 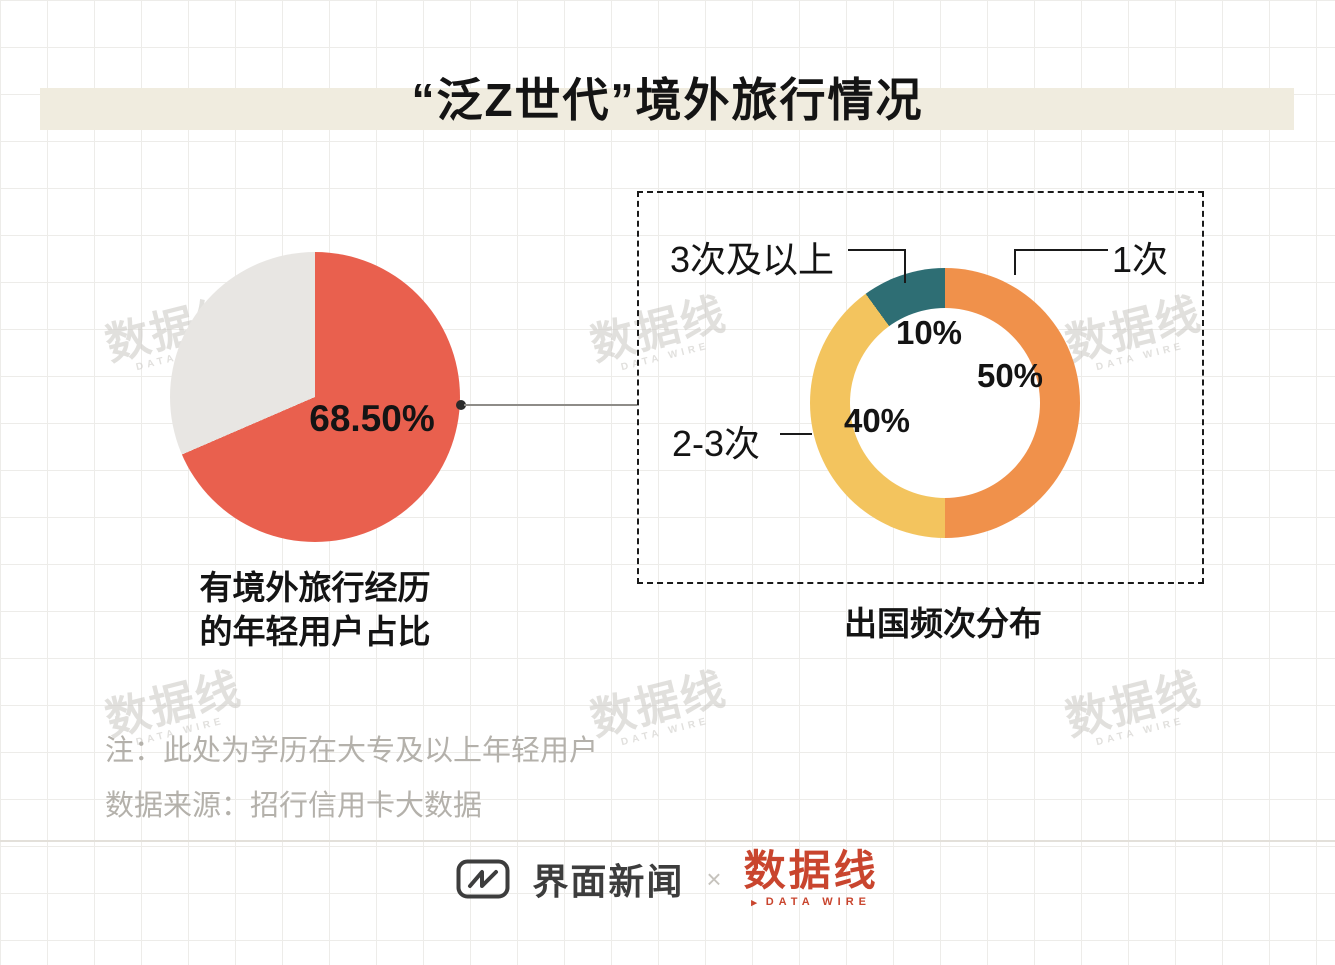 I want to click on donut-pct-3plus: 10%, so click(x=929, y=332).